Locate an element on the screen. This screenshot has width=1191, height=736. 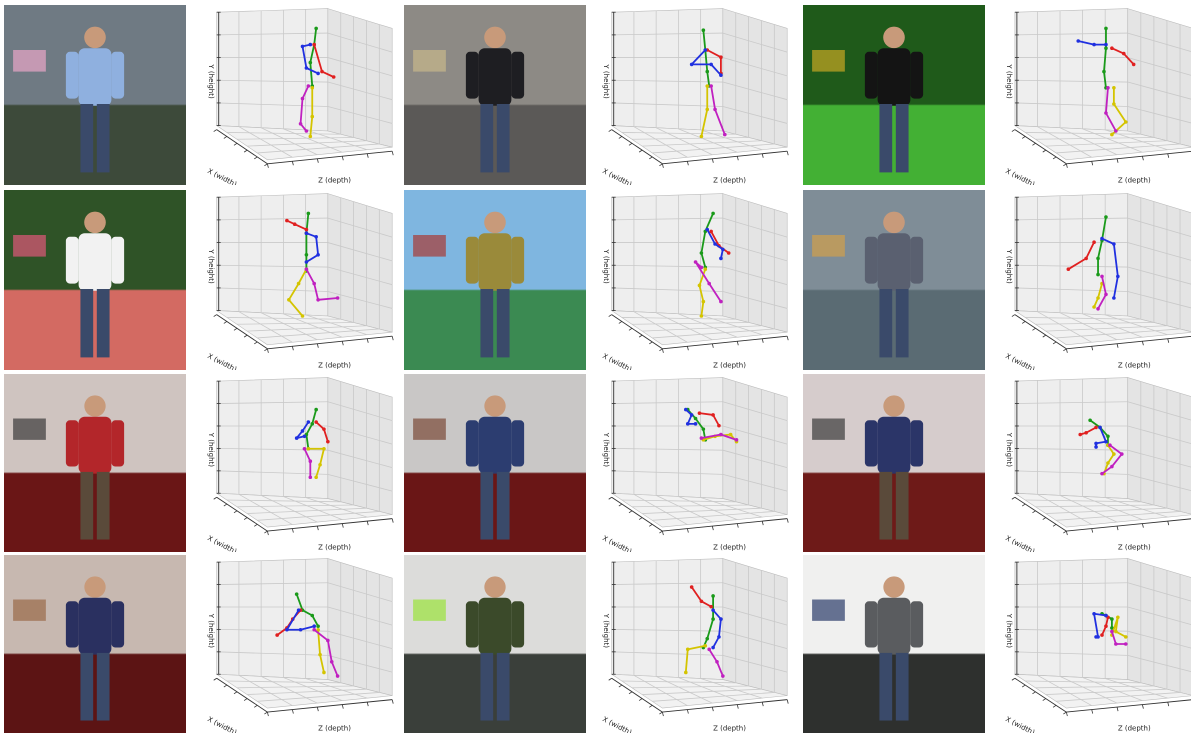
back-wall-pane is located at coordinates (667, 255).